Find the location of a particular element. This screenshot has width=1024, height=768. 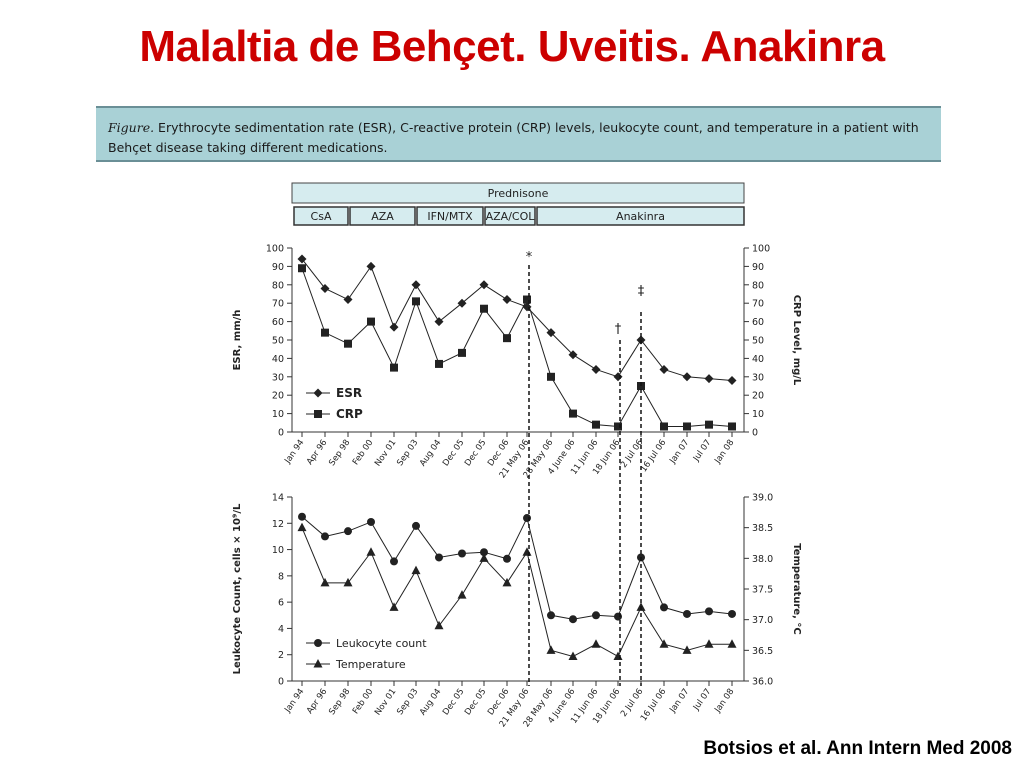

right-tick-label: 39.0 is located at coordinates (762, 498).